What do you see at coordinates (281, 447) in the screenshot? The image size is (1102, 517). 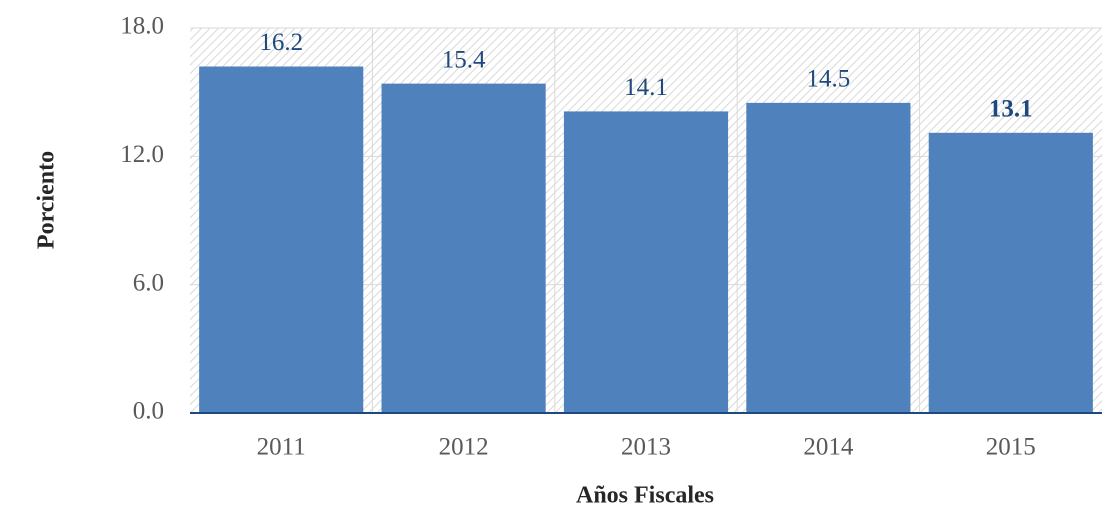 I see `x-tick-label: 2011` at bounding box center [281, 447].